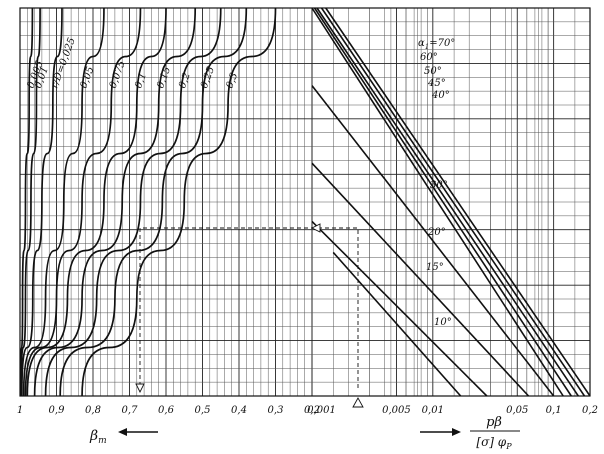 This screenshot has width=604, height=454. I want to click on alpha-line-15deg, so click(399, 308).